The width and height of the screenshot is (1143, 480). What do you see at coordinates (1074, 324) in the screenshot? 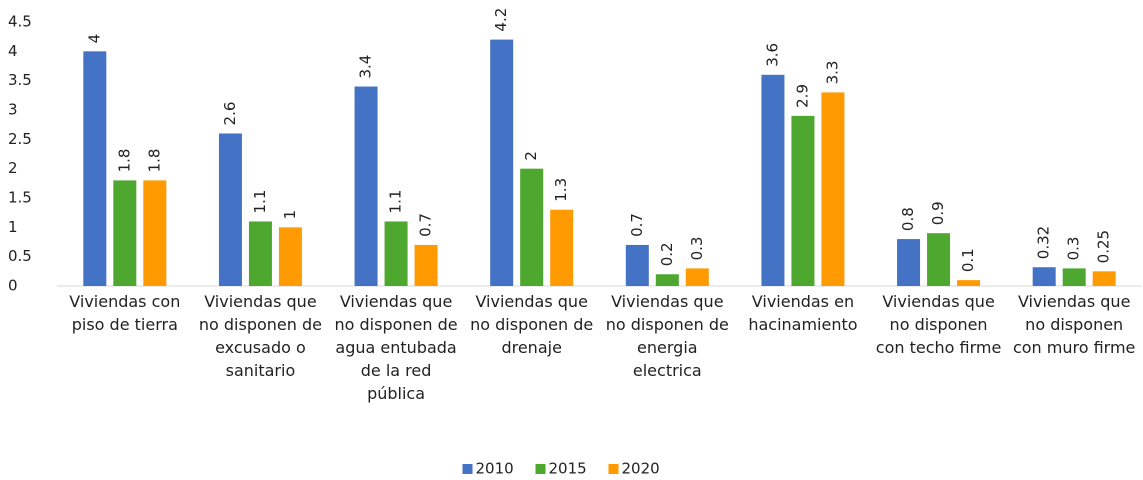
I see `x-tick-label: Viviendas que no disponen con muro firme` at bounding box center [1074, 324].